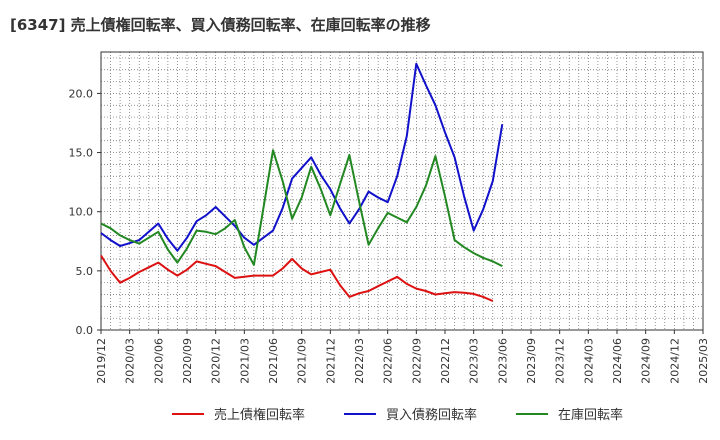  I want to click on legend-label-2: 買入債務回転率, so click(431, 415).